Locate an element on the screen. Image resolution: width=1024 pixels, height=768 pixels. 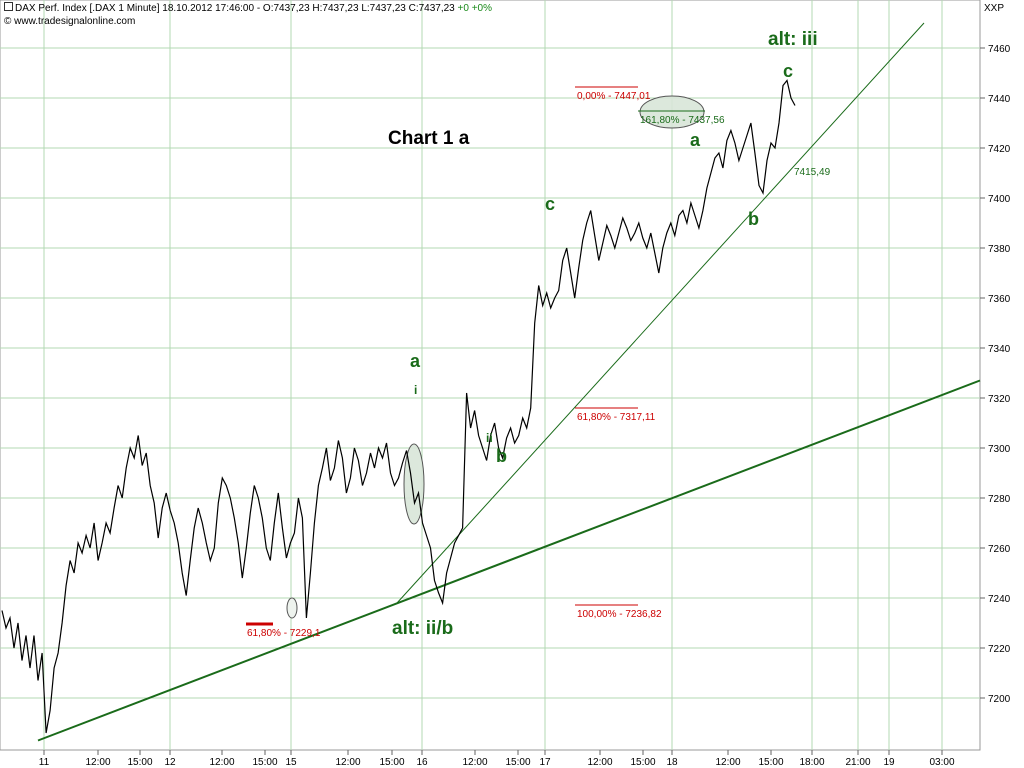
x-tick-label: 12 is located at coordinates (170, 762).